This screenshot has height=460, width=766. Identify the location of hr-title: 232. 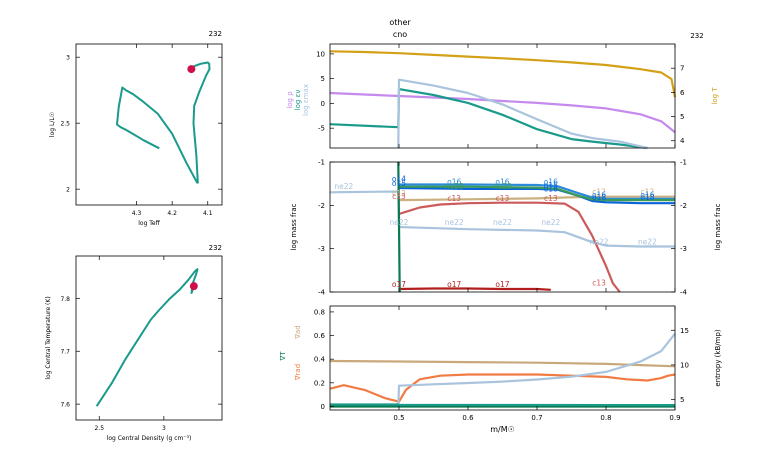
(215, 34).